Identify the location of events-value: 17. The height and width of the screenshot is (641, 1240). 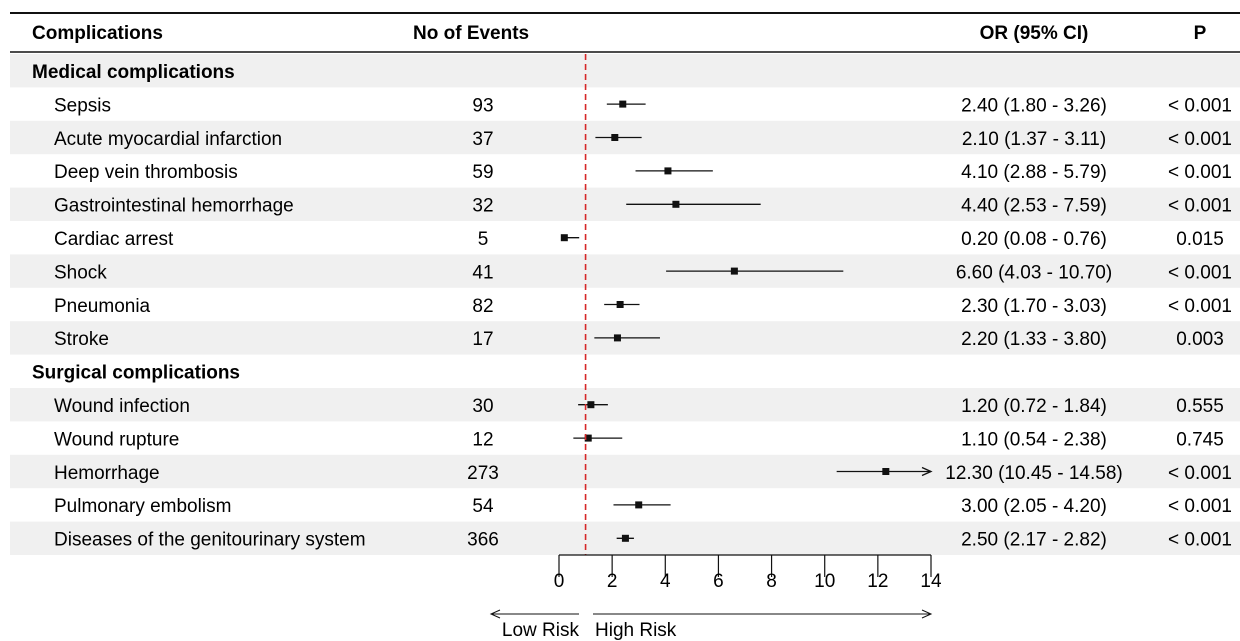
(482, 339).